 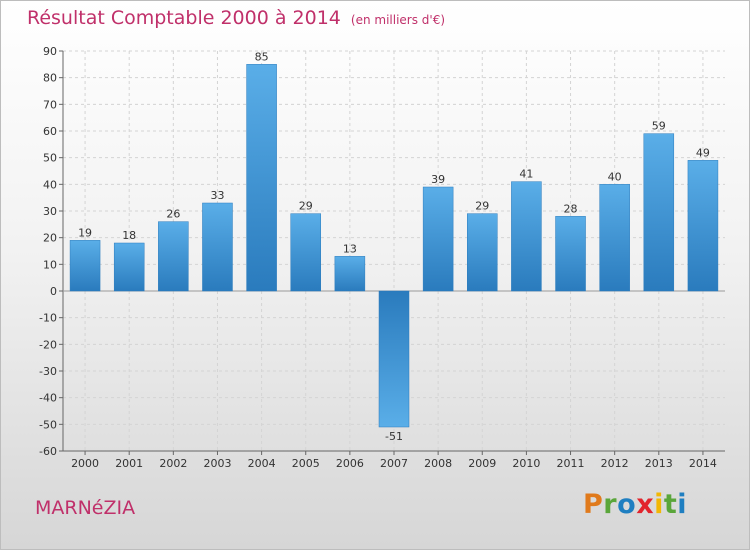 What do you see at coordinates (615, 463) in the screenshot?
I see `x-tick-label: 2012` at bounding box center [615, 463].